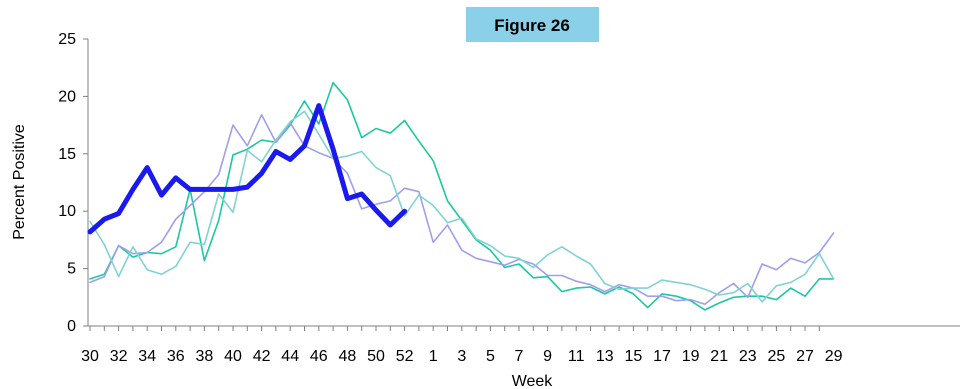  Describe the element at coordinates (71, 269) in the screenshot. I see `y-tick-label: 5` at that location.